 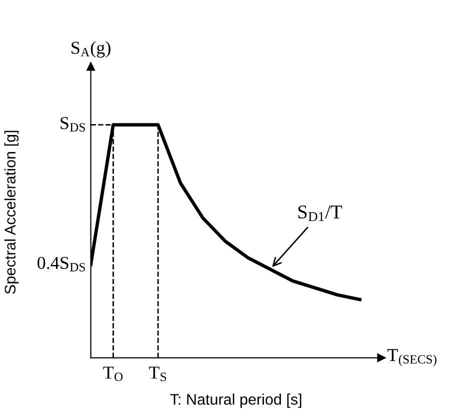 What do you see at coordinates (113, 374) in the screenshot?
I see `x-tick-label: T$_{O}$` at bounding box center [113, 374].